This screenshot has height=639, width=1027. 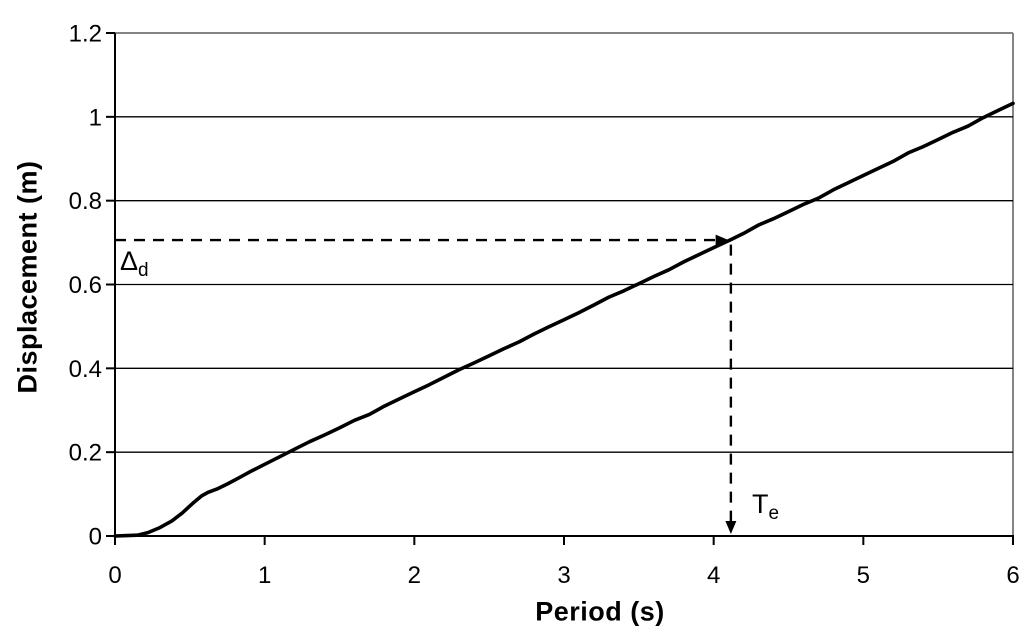 I want to click on y-tick-label-0.2: 0.2, so click(x=85, y=453).